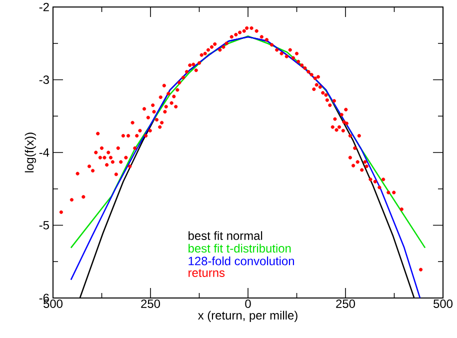  I want to click on x-tick-label: 0, so click(248, 304).